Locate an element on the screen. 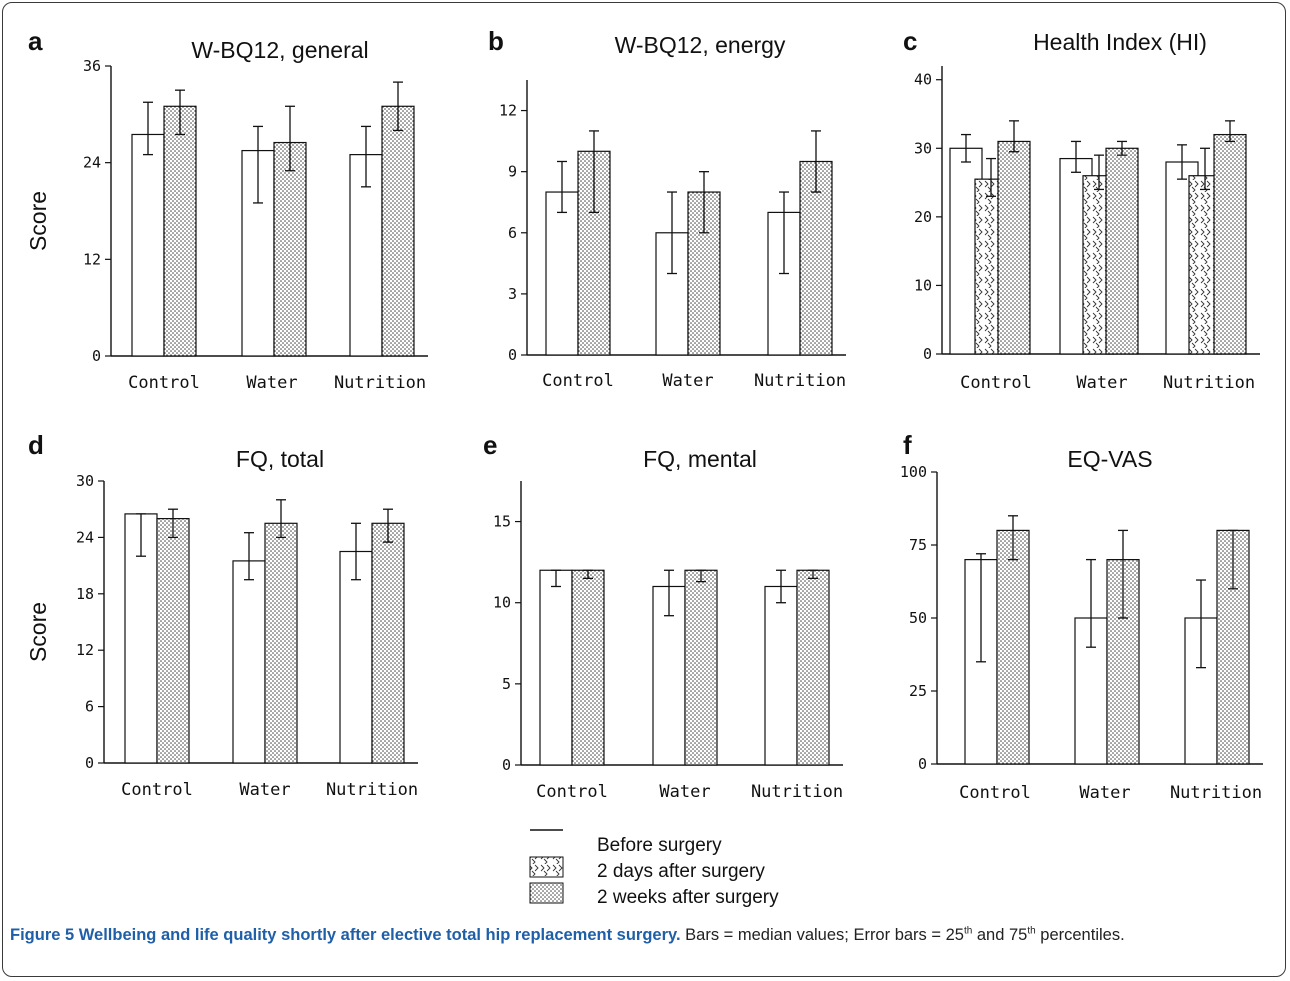  caption-text-3: percentiles. is located at coordinates (1080, 935).